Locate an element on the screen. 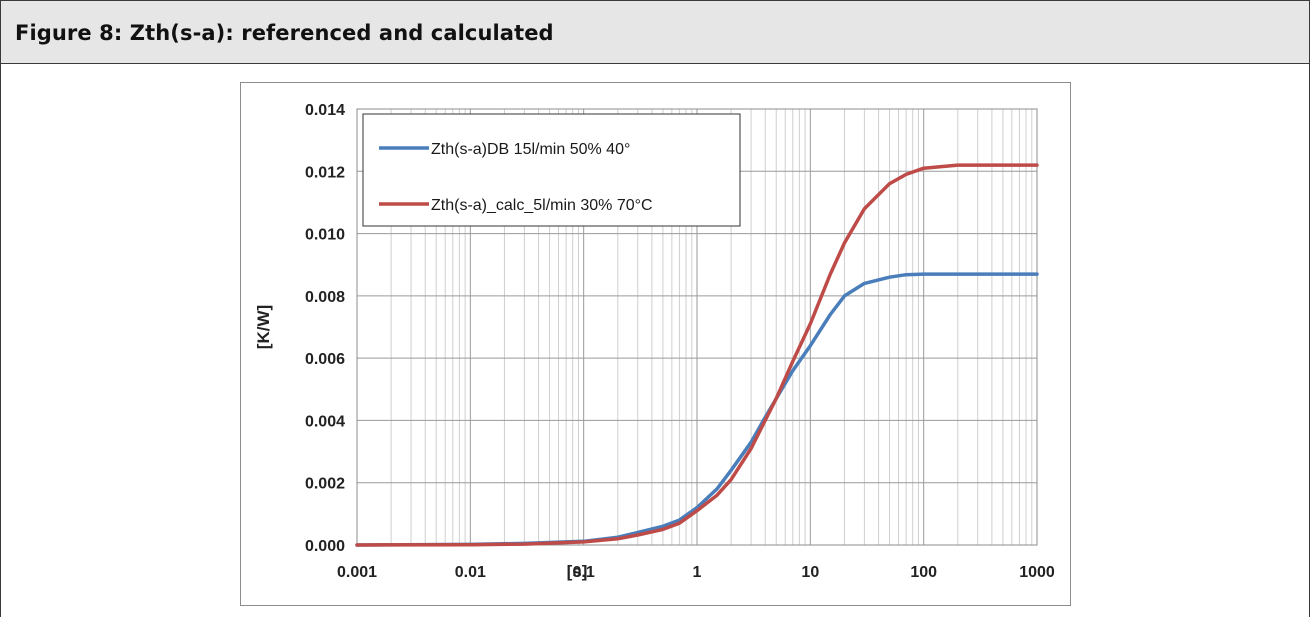 The height and width of the screenshot is (618, 1310). x-tick-label: 0.001 is located at coordinates (357, 572).